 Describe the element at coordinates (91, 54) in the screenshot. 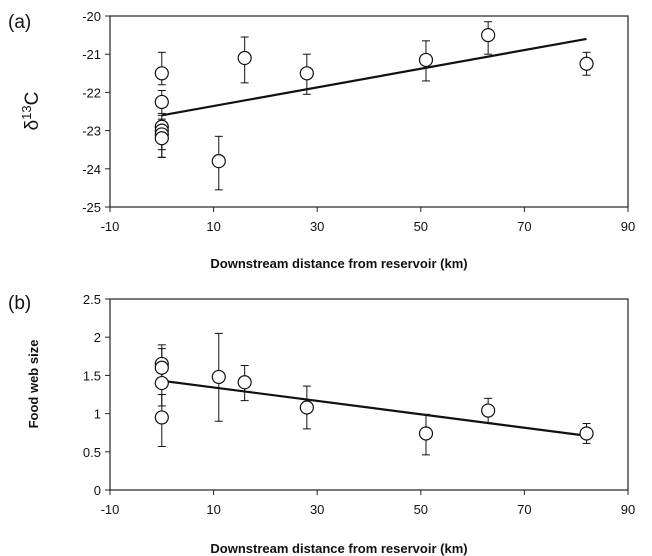

I see `y-tick-label: -21` at that location.